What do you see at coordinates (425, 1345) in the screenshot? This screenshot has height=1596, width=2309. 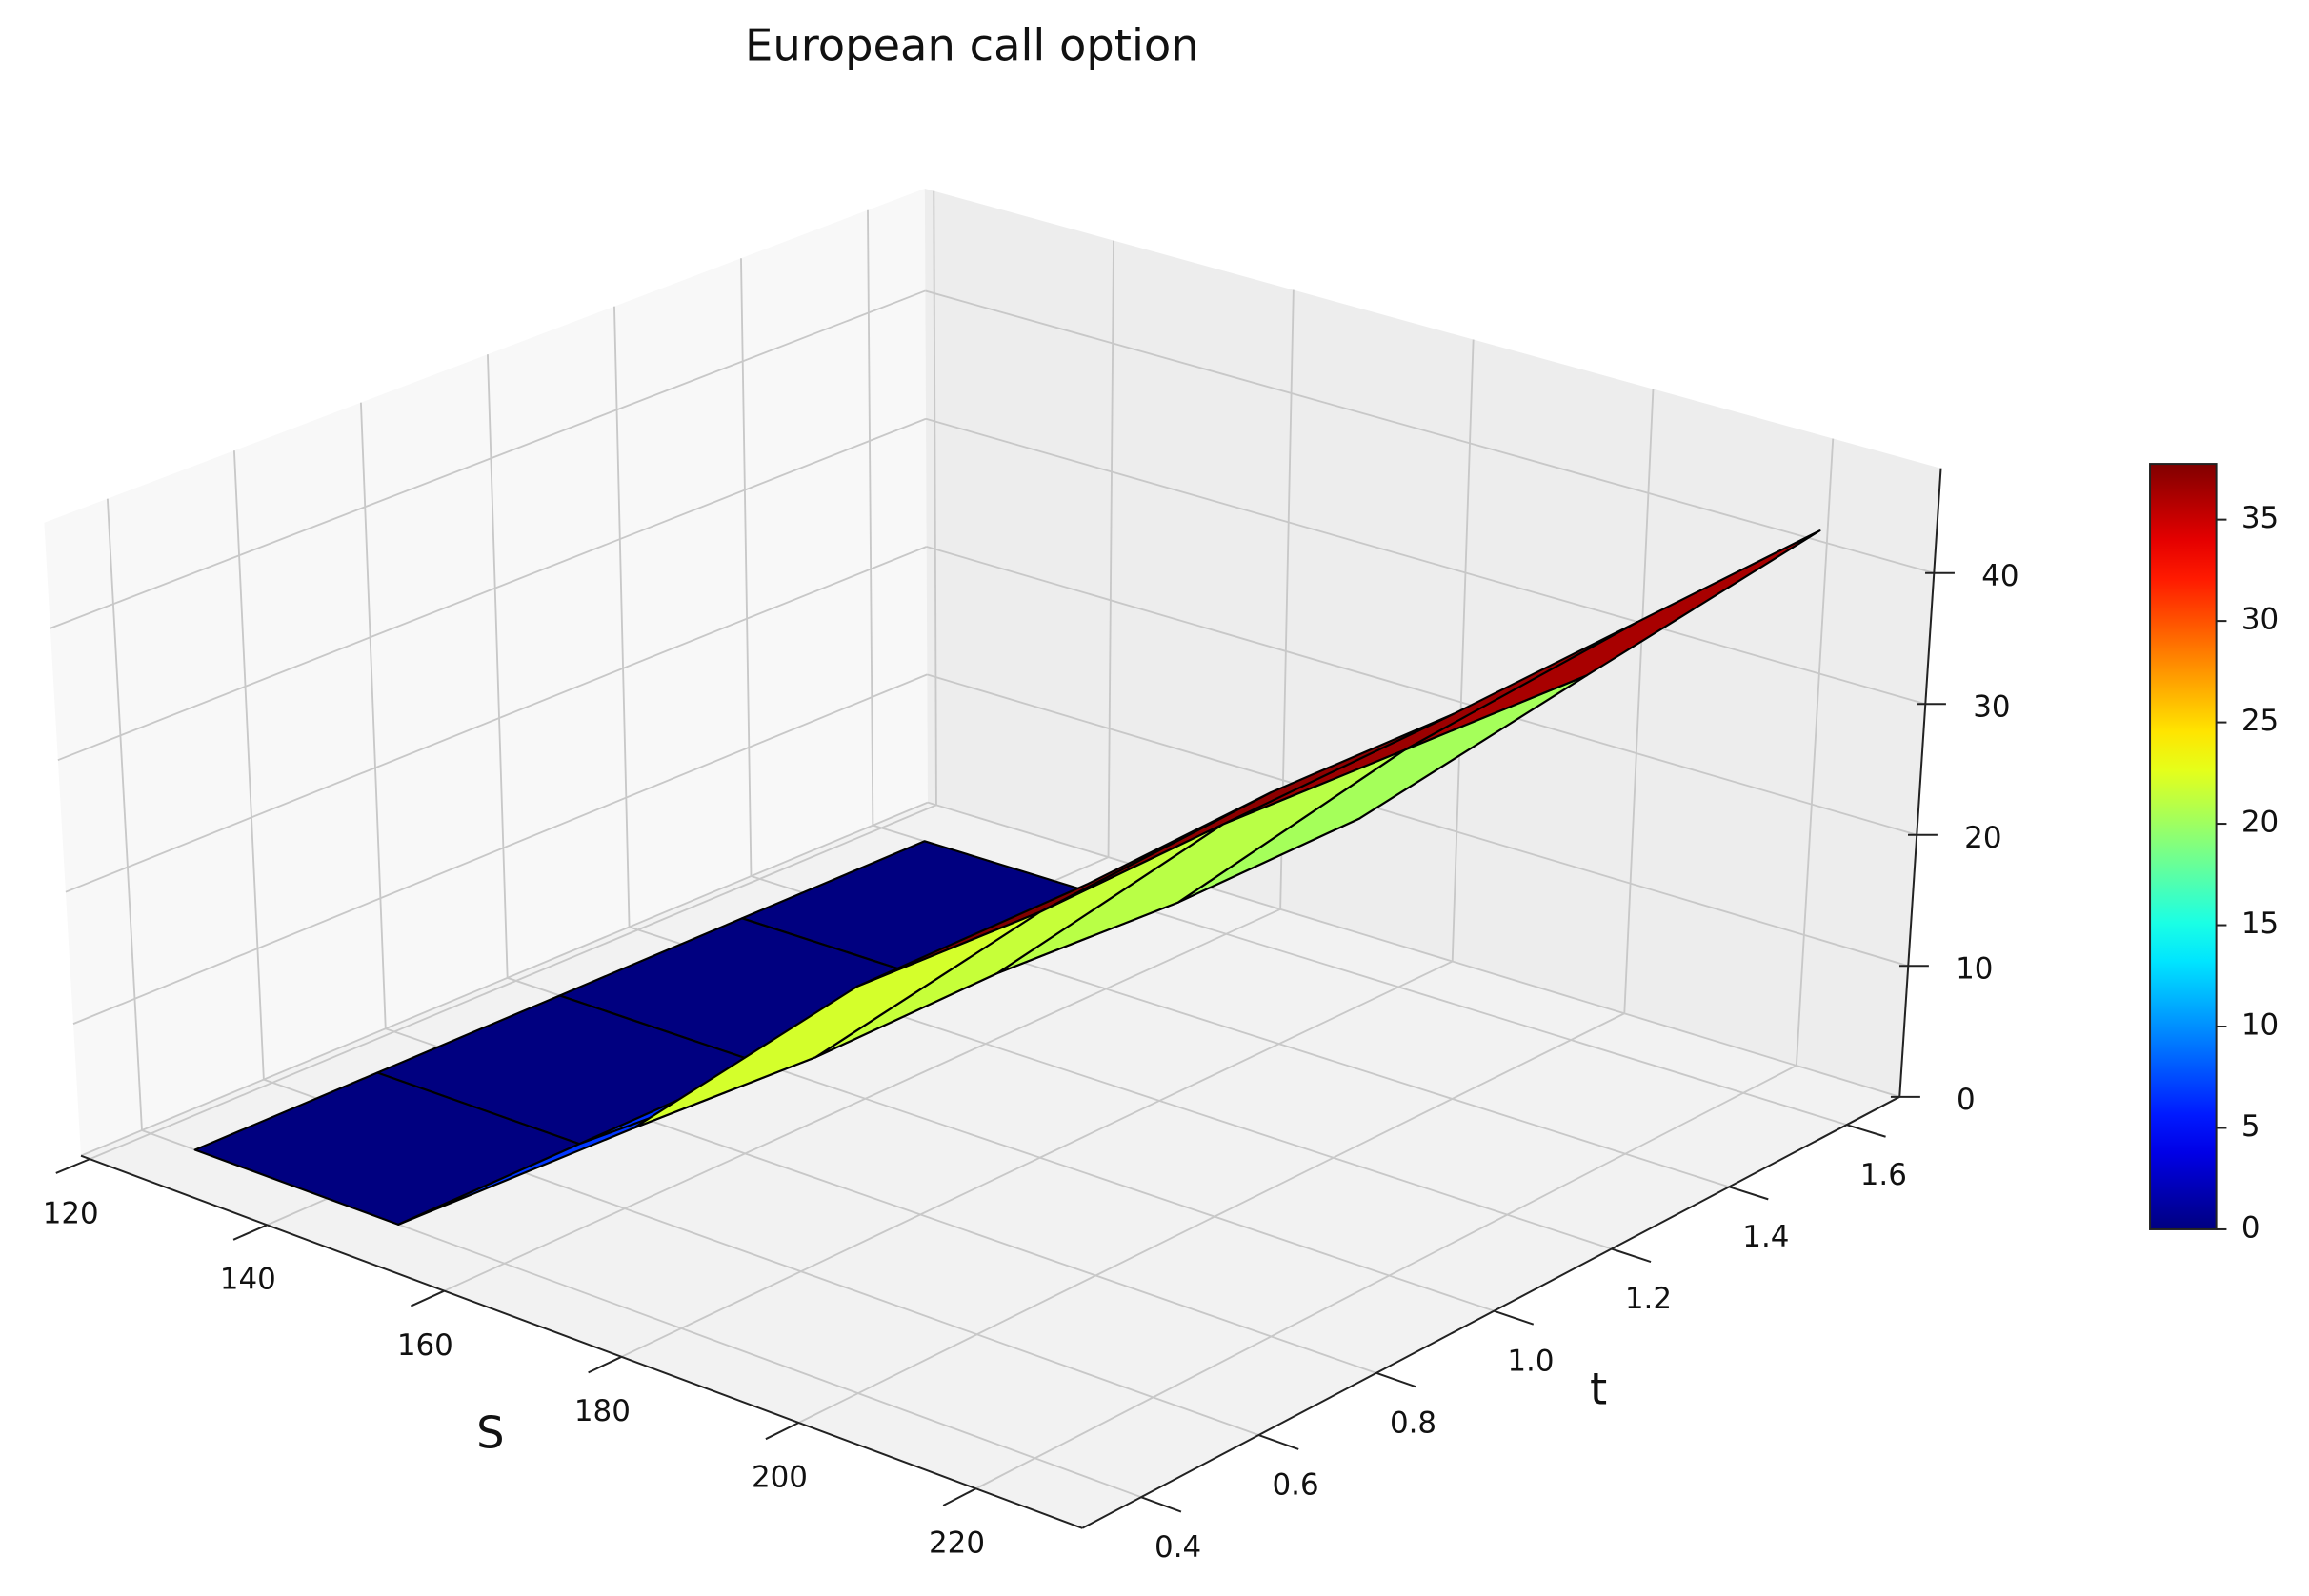 I see `x-tick-label: 160` at bounding box center [425, 1345].